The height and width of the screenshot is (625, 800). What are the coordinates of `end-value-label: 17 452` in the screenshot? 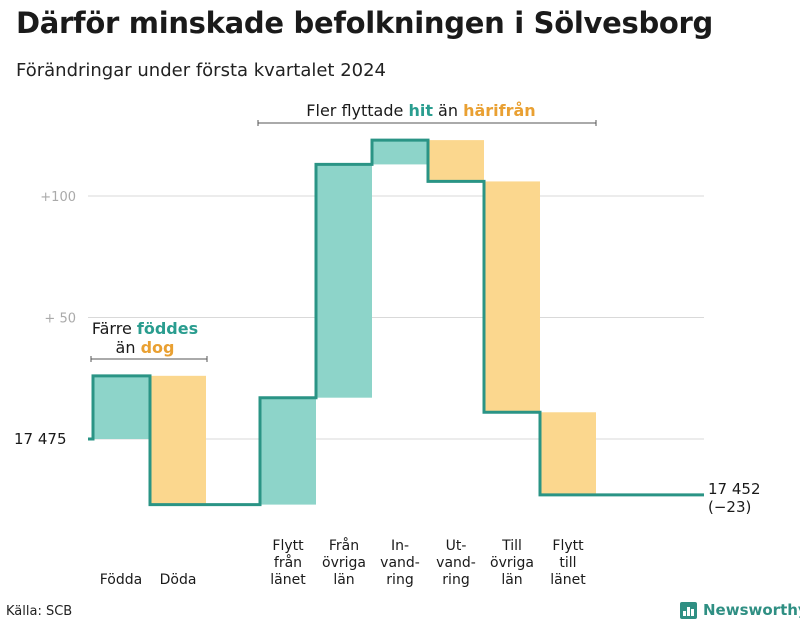 It's located at (734, 489).